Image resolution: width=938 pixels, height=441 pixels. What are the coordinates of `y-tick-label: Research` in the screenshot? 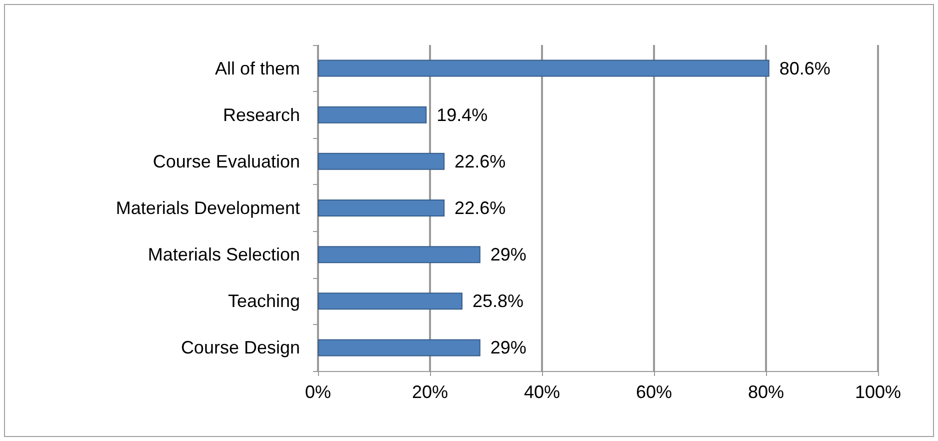 It's located at (261, 114).